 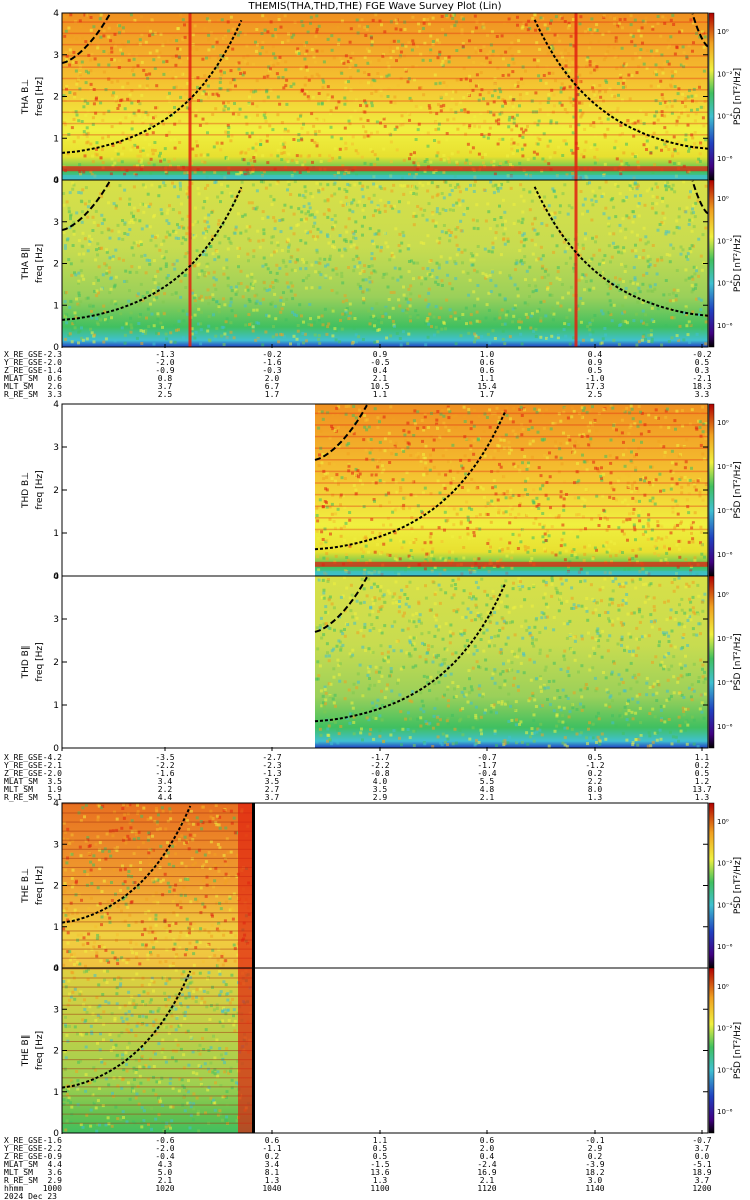 What do you see at coordinates (86, 205) in the screenshot?
I see `curve-left-dashed` at bounding box center [86, 205].